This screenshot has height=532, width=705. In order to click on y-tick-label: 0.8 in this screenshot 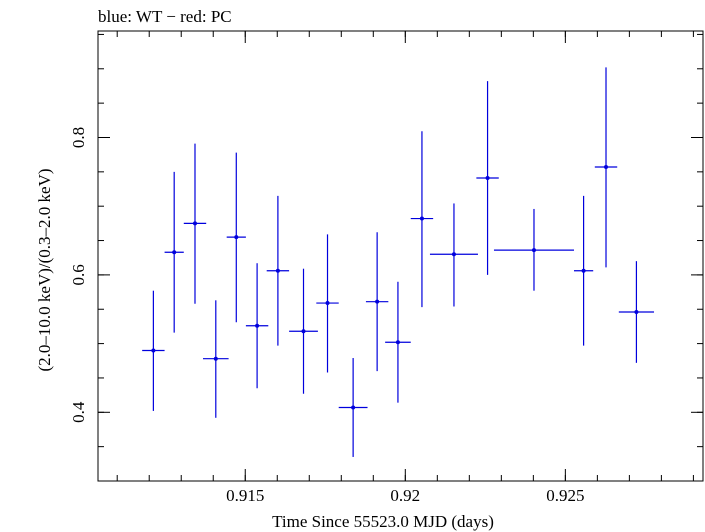, I will do `click(78, 137)`.